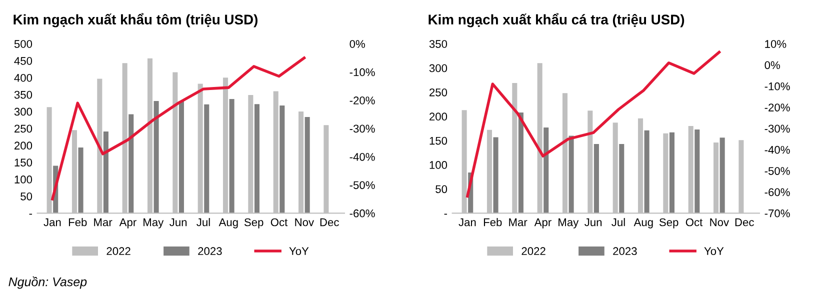 The width and height of the screenshot is (830, 292). I want to click on y2-tick-label: -70%, so click(777, 213).